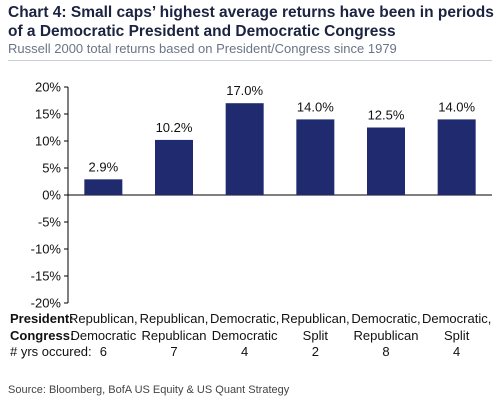 The width and height of the screenshot is (500, 407). I want to click on category-years-label: 2, so click(315, 351).